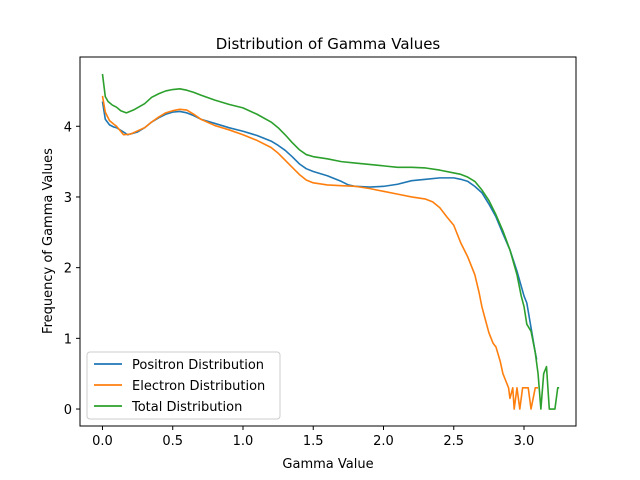 Image resolution: width=640 pixels, height=480 pixels. Describe the element at coordinates (68, 198) in the screenshot. I see `y-tick-label: 3` at that location.